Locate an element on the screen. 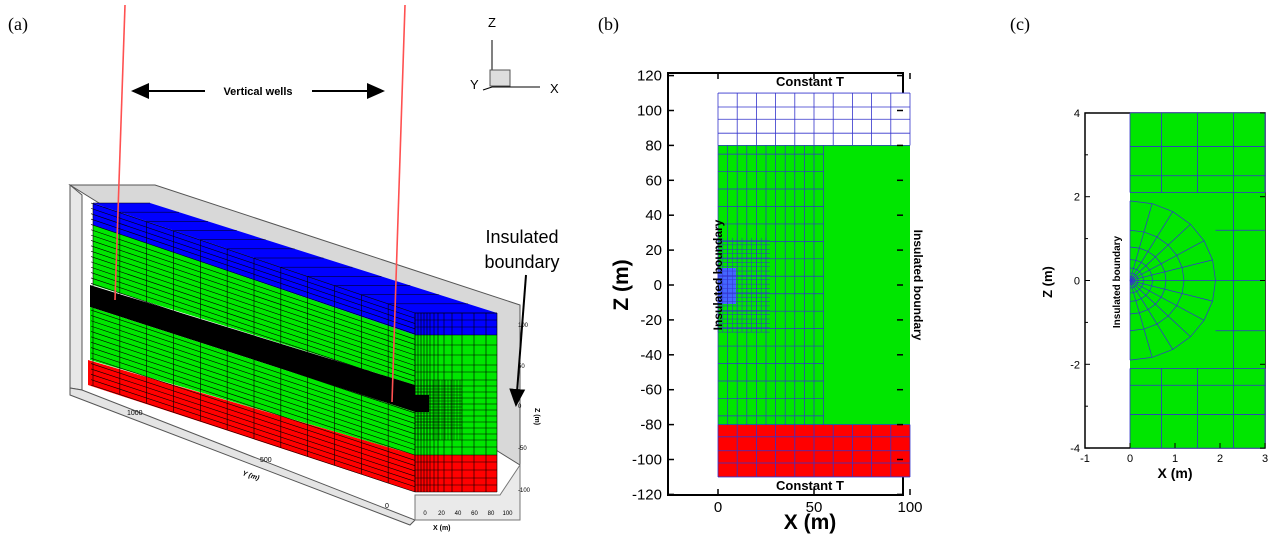 This screenshot has width=1277, height=535. b-y-tick-label: 20 is located at coordinates (653, 250).